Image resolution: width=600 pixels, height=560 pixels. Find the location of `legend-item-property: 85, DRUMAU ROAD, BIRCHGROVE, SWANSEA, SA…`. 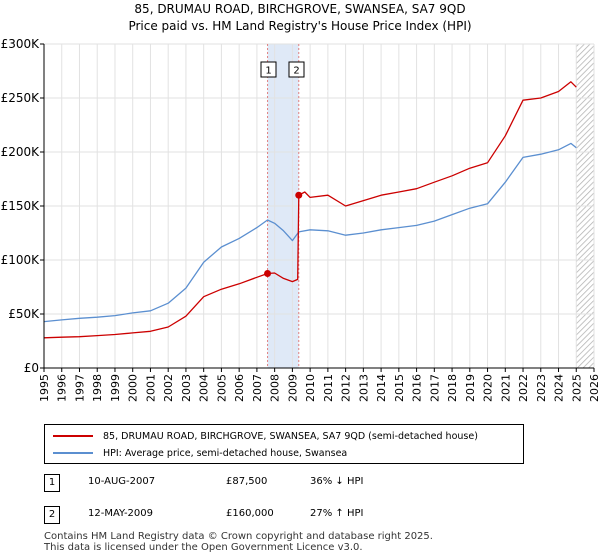

legend-item-property: 85, DRUMAU ROAD, BIRCHGROVE, SWANSEA, SA… is located at coordinates (261, 436).